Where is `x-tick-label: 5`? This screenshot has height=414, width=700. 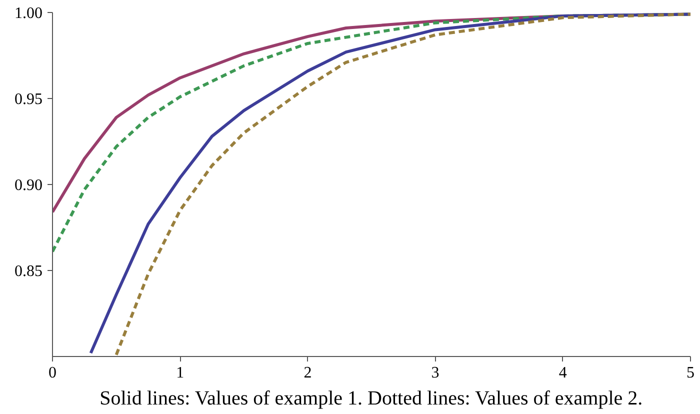
x-tick-label: 5 is located at coordinates (690, 373).